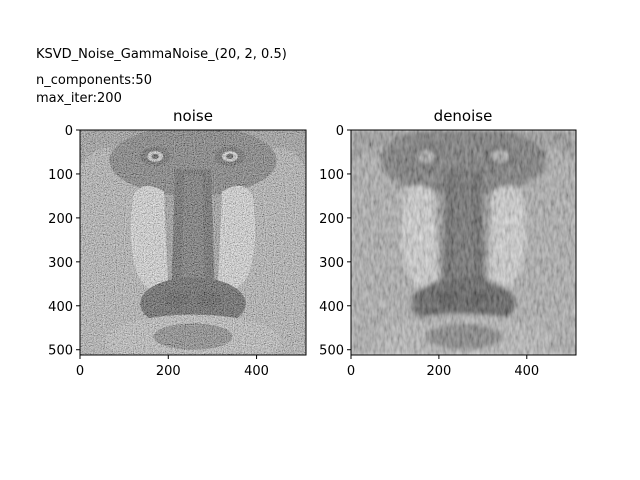 The width and height of the screenshot is (640, 480). Describe the element at coordinates (193, 116) in the screenshot. I see `panel-title-noise: noise` at that location.